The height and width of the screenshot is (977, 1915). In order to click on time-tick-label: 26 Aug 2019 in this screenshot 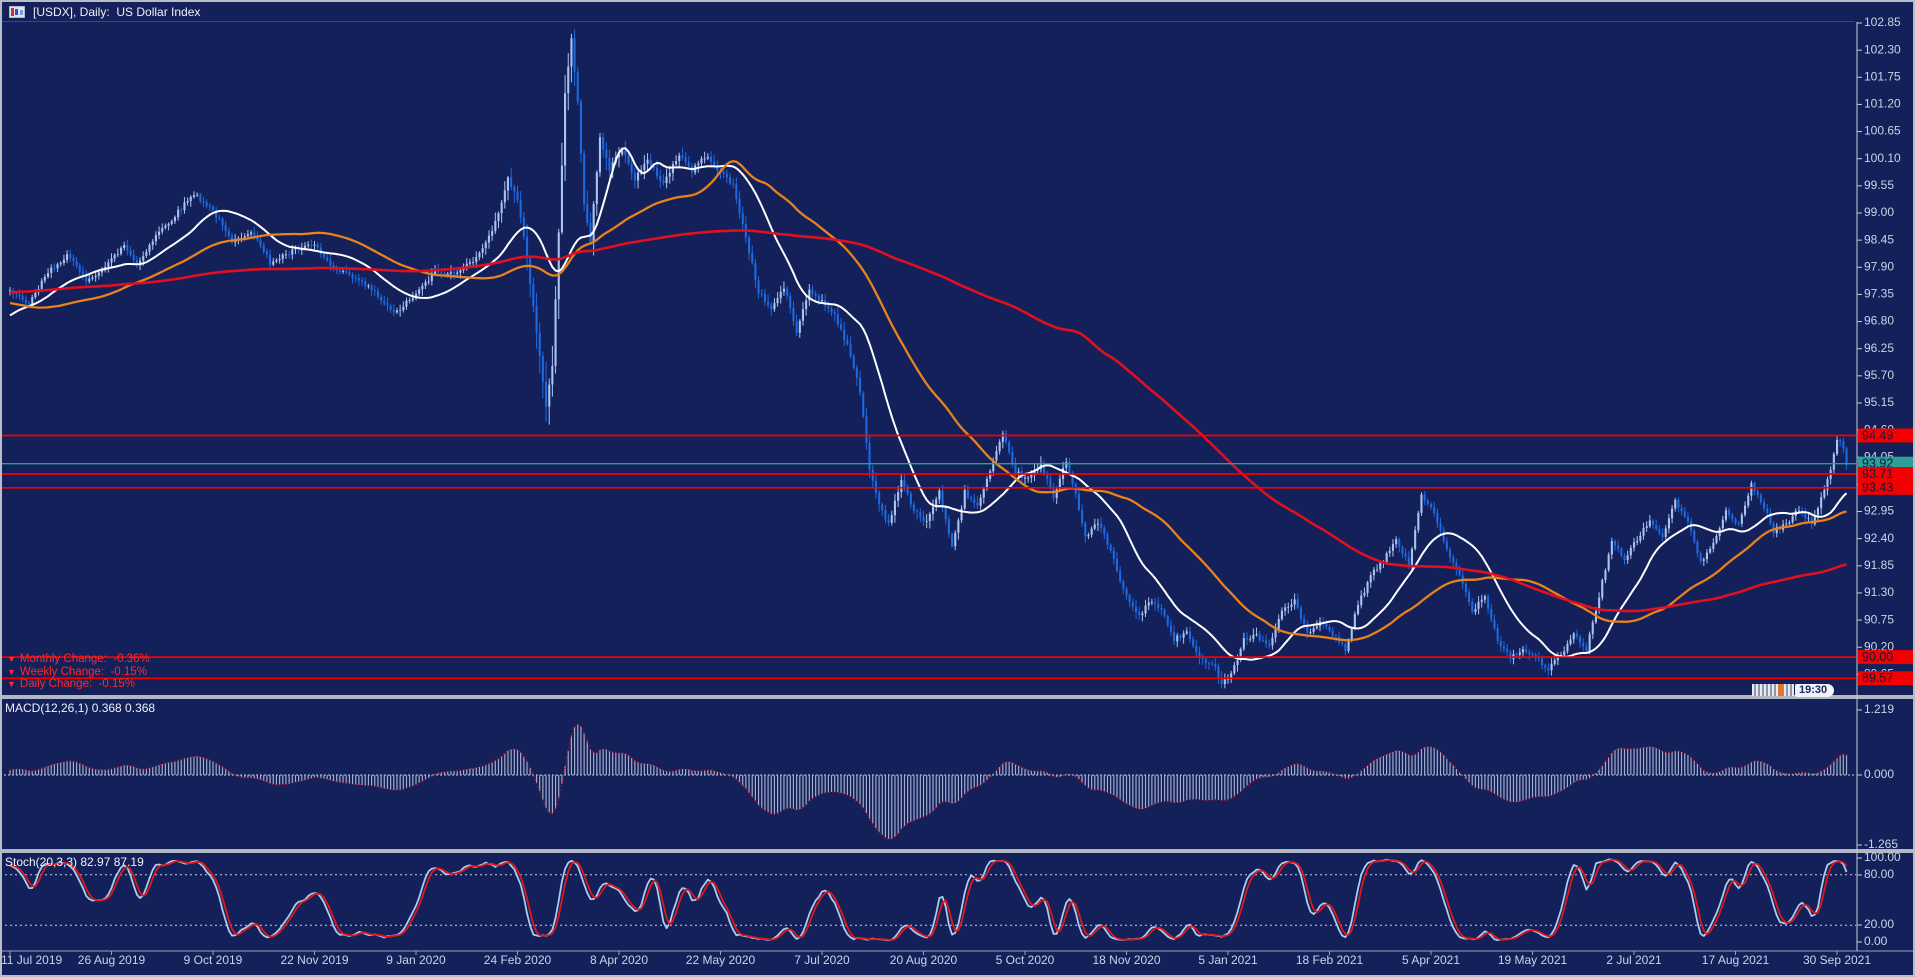, I will do `click(112, 960)`.